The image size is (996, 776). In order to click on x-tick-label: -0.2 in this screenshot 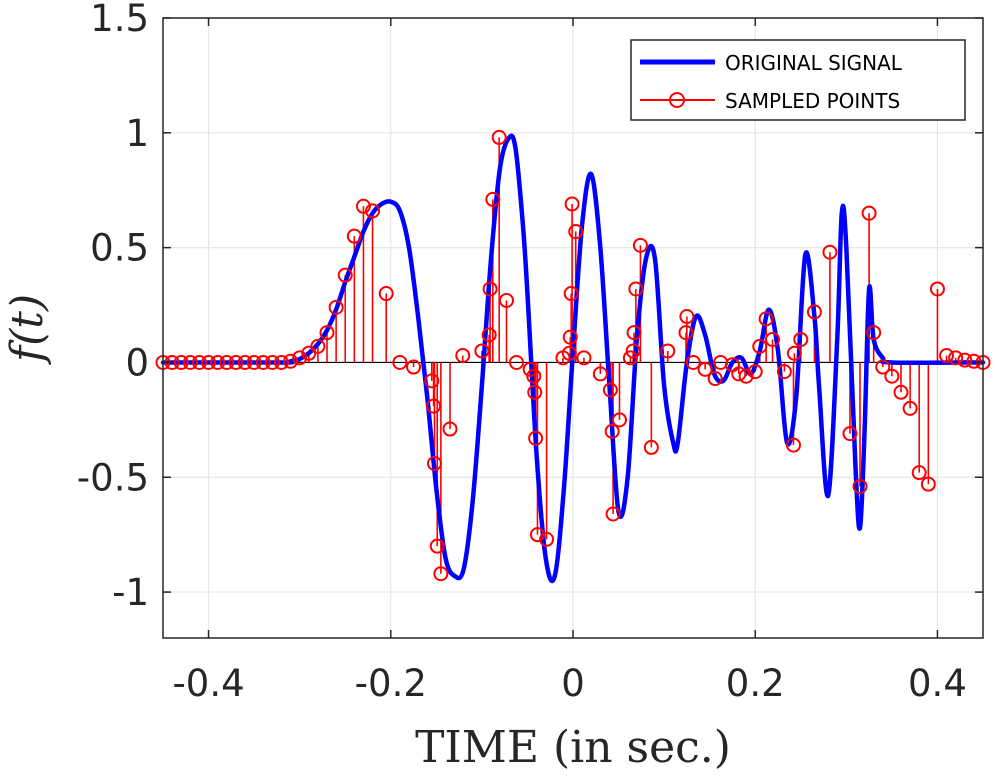, I will do `click(391, 683)`.